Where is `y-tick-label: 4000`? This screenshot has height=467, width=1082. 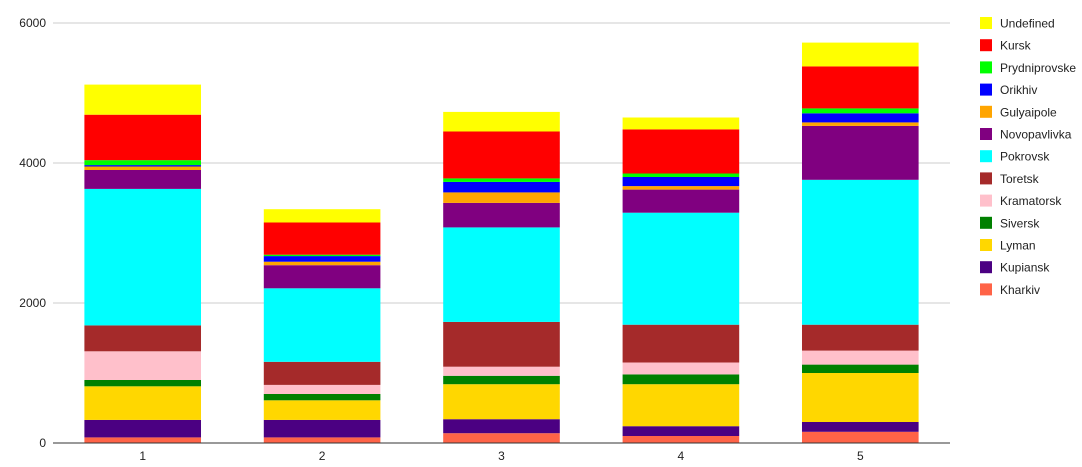 y-tick-label: 4000 is located at coordinates (32, 163).